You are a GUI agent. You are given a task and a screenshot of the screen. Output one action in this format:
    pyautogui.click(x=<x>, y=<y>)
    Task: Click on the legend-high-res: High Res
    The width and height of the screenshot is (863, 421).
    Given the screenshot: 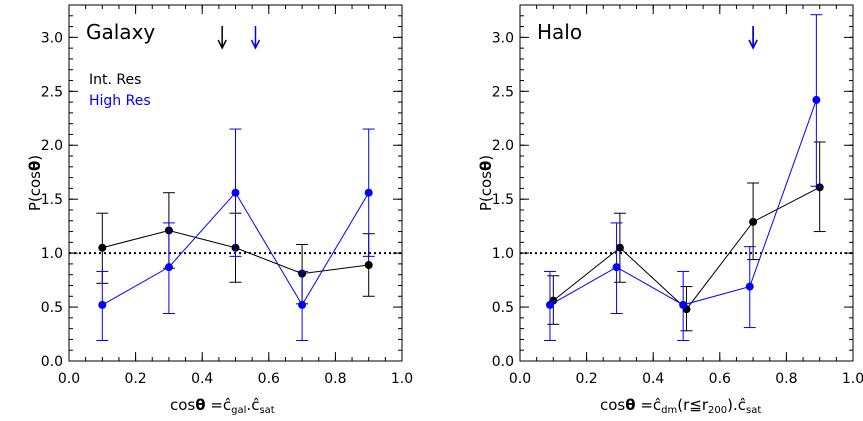 What is the action you would take?
    pyautogui.click(x=120, y=101)
    